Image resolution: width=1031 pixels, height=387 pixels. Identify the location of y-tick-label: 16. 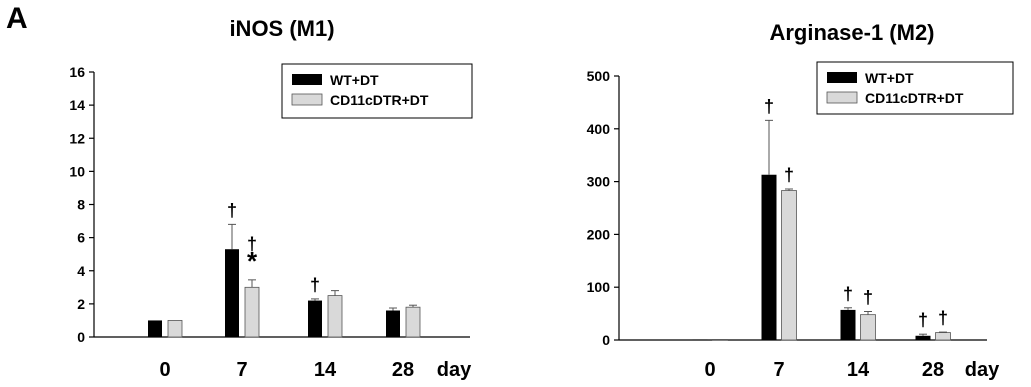
(77, 72).